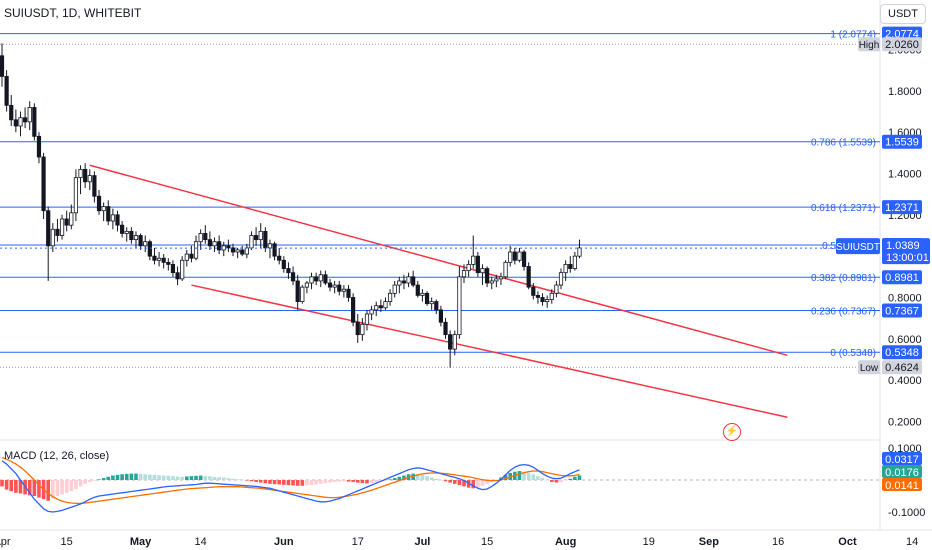  I want to click on high-tag-label-box, so click(869, 44).